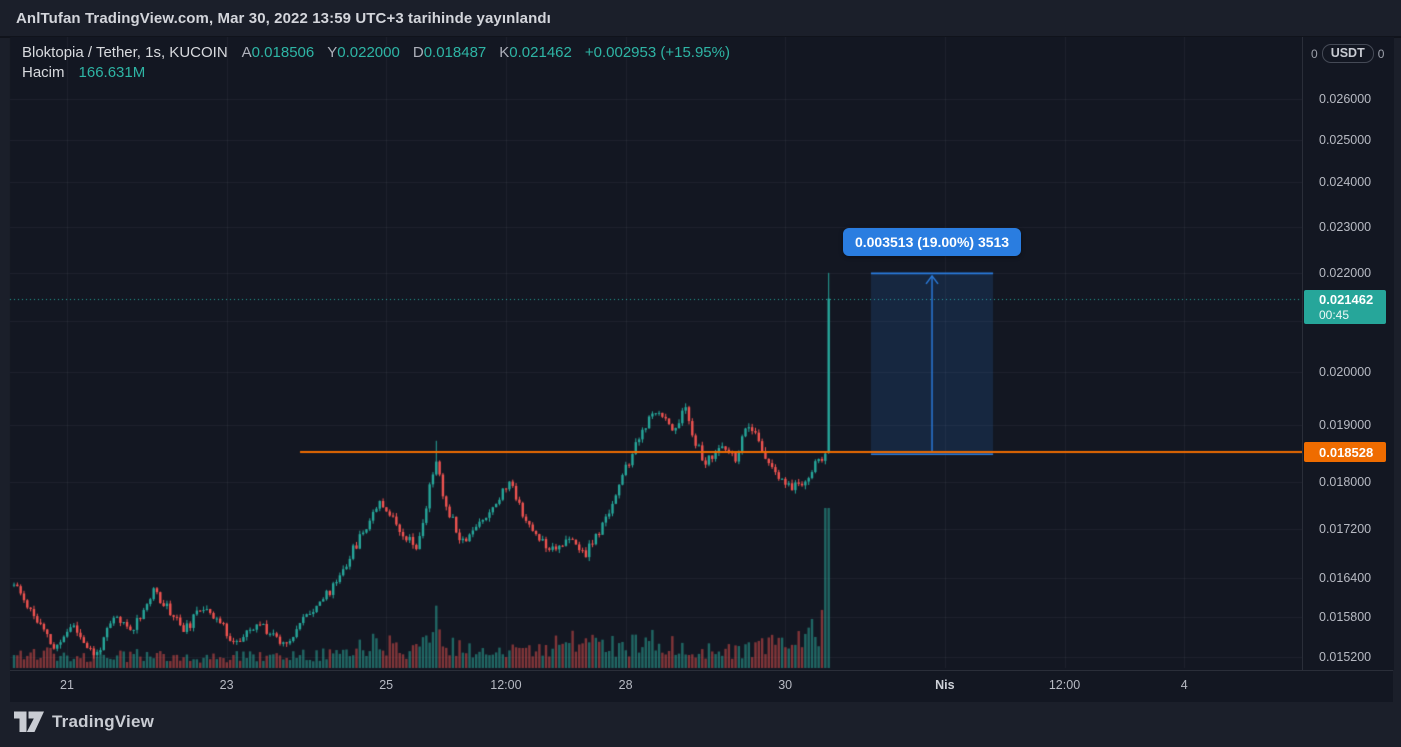 The image size is (1401, 747). I want to click on price-tick-label: 0.024000, so click(1345, 182).